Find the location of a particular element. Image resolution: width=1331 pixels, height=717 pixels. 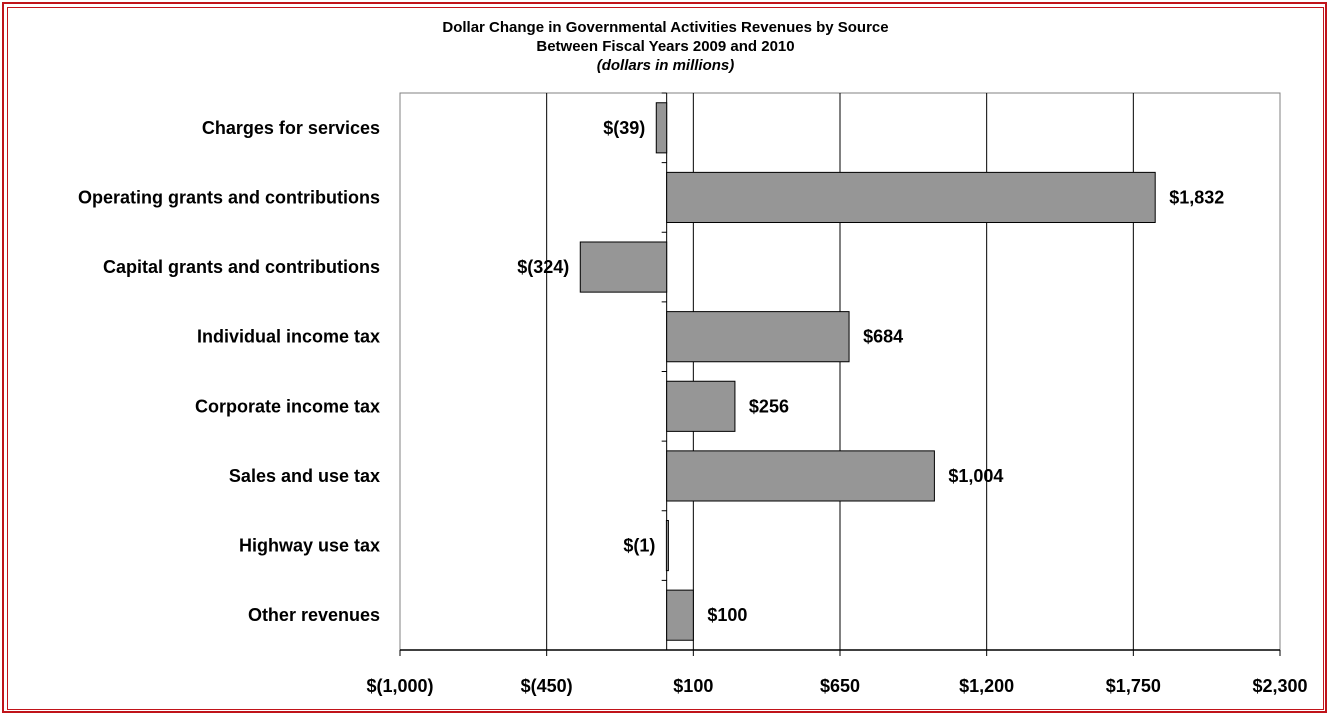

data-label: $(324) is located at coordinates (543, 267).